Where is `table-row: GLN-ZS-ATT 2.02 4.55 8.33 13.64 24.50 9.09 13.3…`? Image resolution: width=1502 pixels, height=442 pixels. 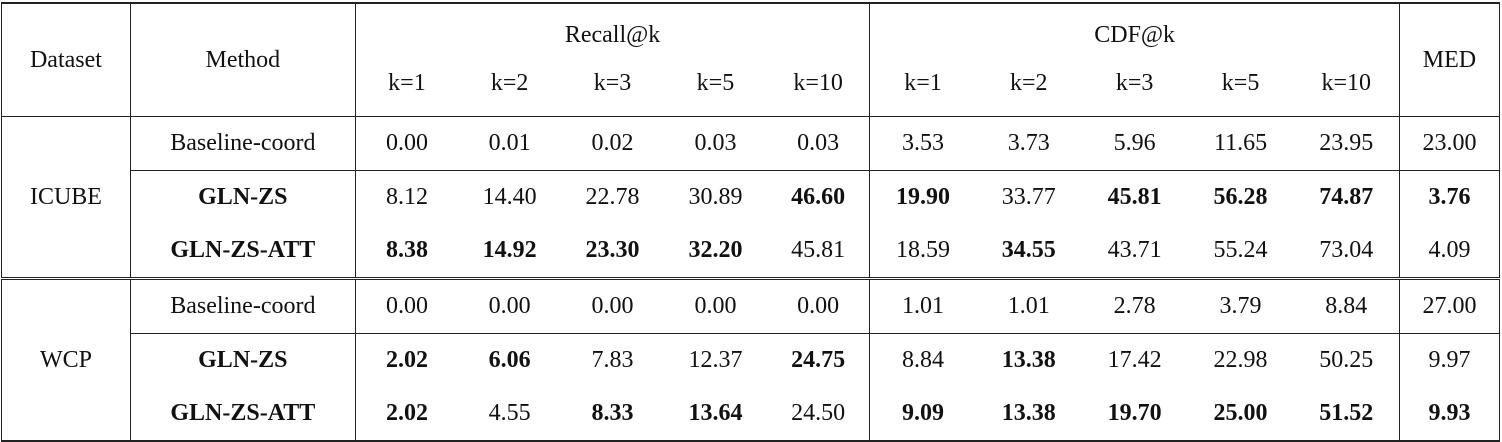 table-row: GLN-ZS-ATT 2.02 4.55 8.33 13.64 24.50 9.09 13.3… is located at coordinates (751, 414).